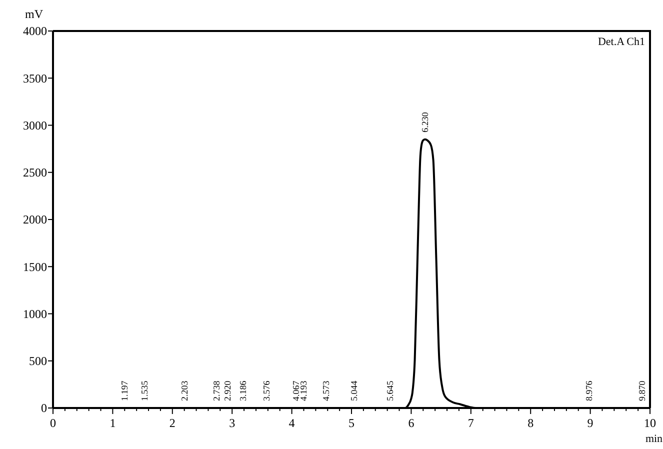  What do you see at coordinates (35, 173) in the screenshot?
I see `y-tick-label: 2500` at bounding box center [35, 173].